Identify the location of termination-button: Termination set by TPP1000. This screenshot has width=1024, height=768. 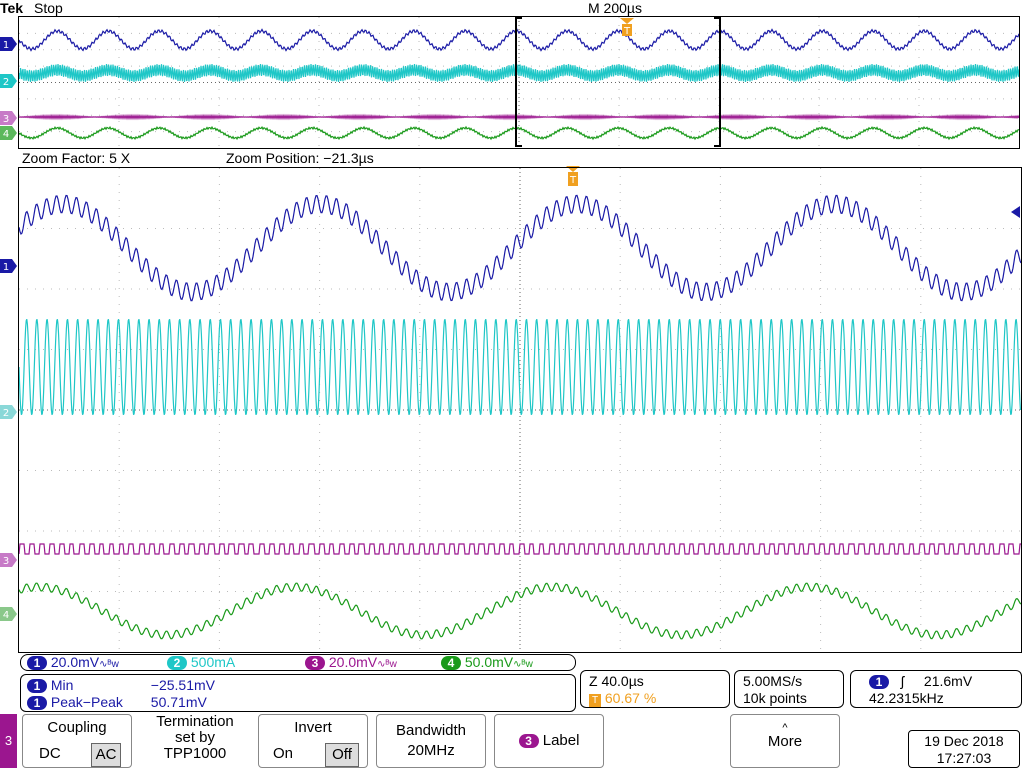
(195, 741).